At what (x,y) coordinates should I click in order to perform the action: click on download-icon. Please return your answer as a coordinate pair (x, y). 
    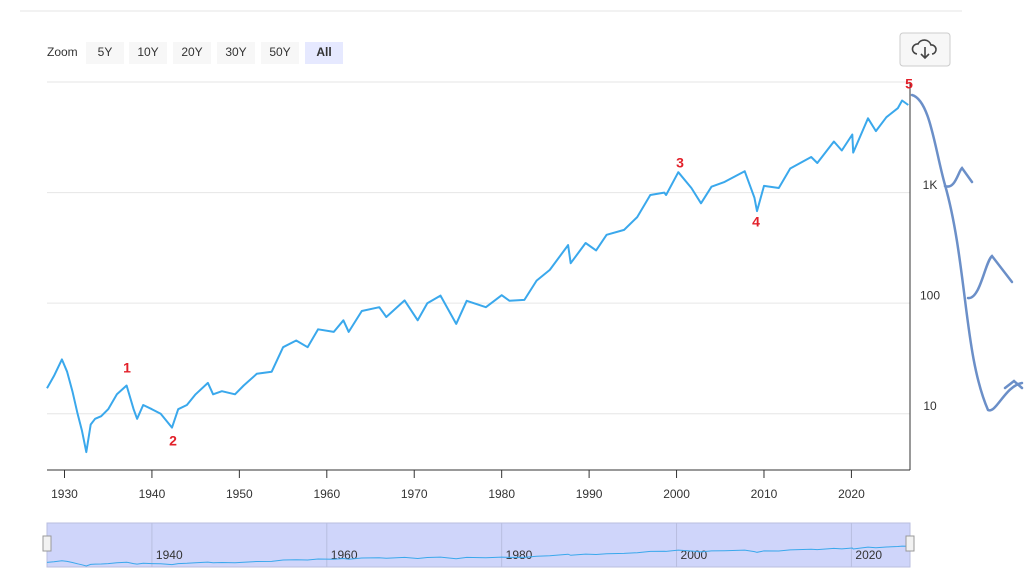
    Looking at the image, I should click on (924, 49).